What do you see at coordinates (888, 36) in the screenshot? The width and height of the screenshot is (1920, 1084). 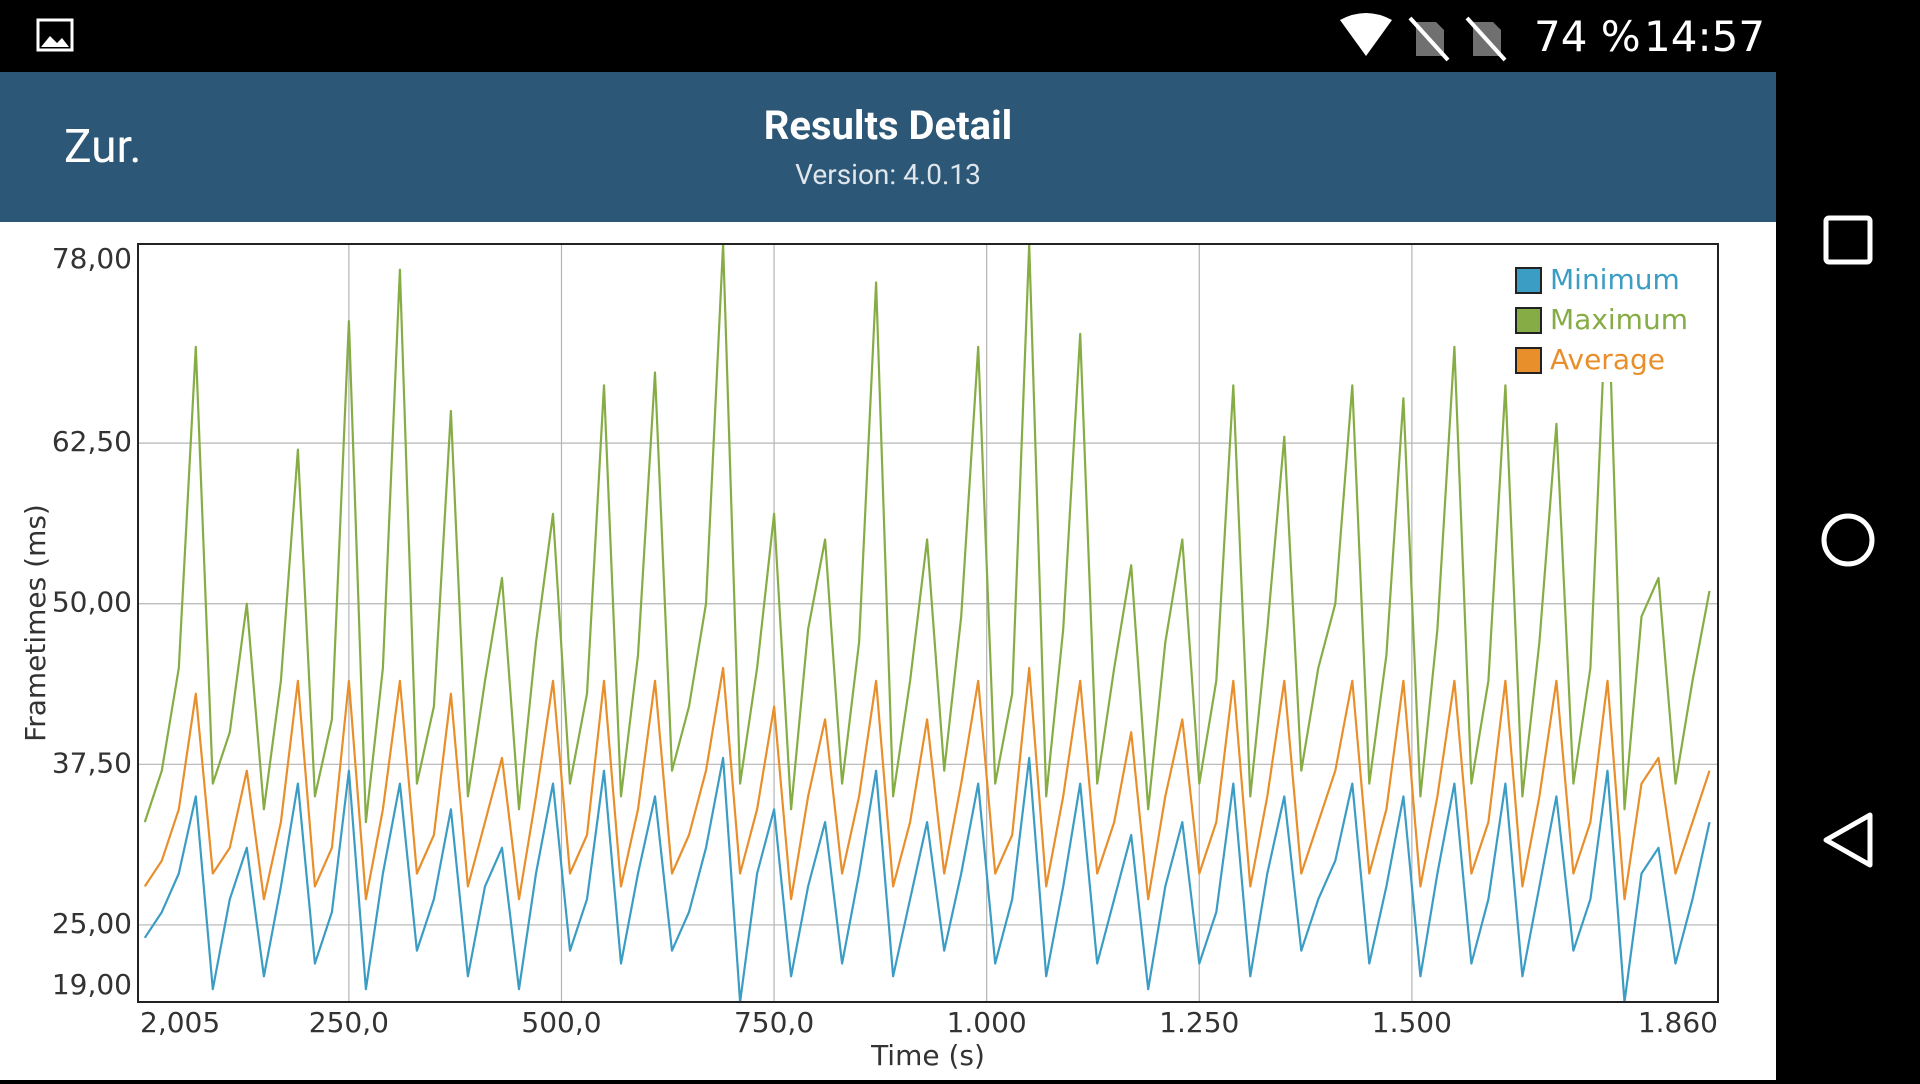 I see `status-bar: 74 % 14:57` at bounding box center [888, 36].